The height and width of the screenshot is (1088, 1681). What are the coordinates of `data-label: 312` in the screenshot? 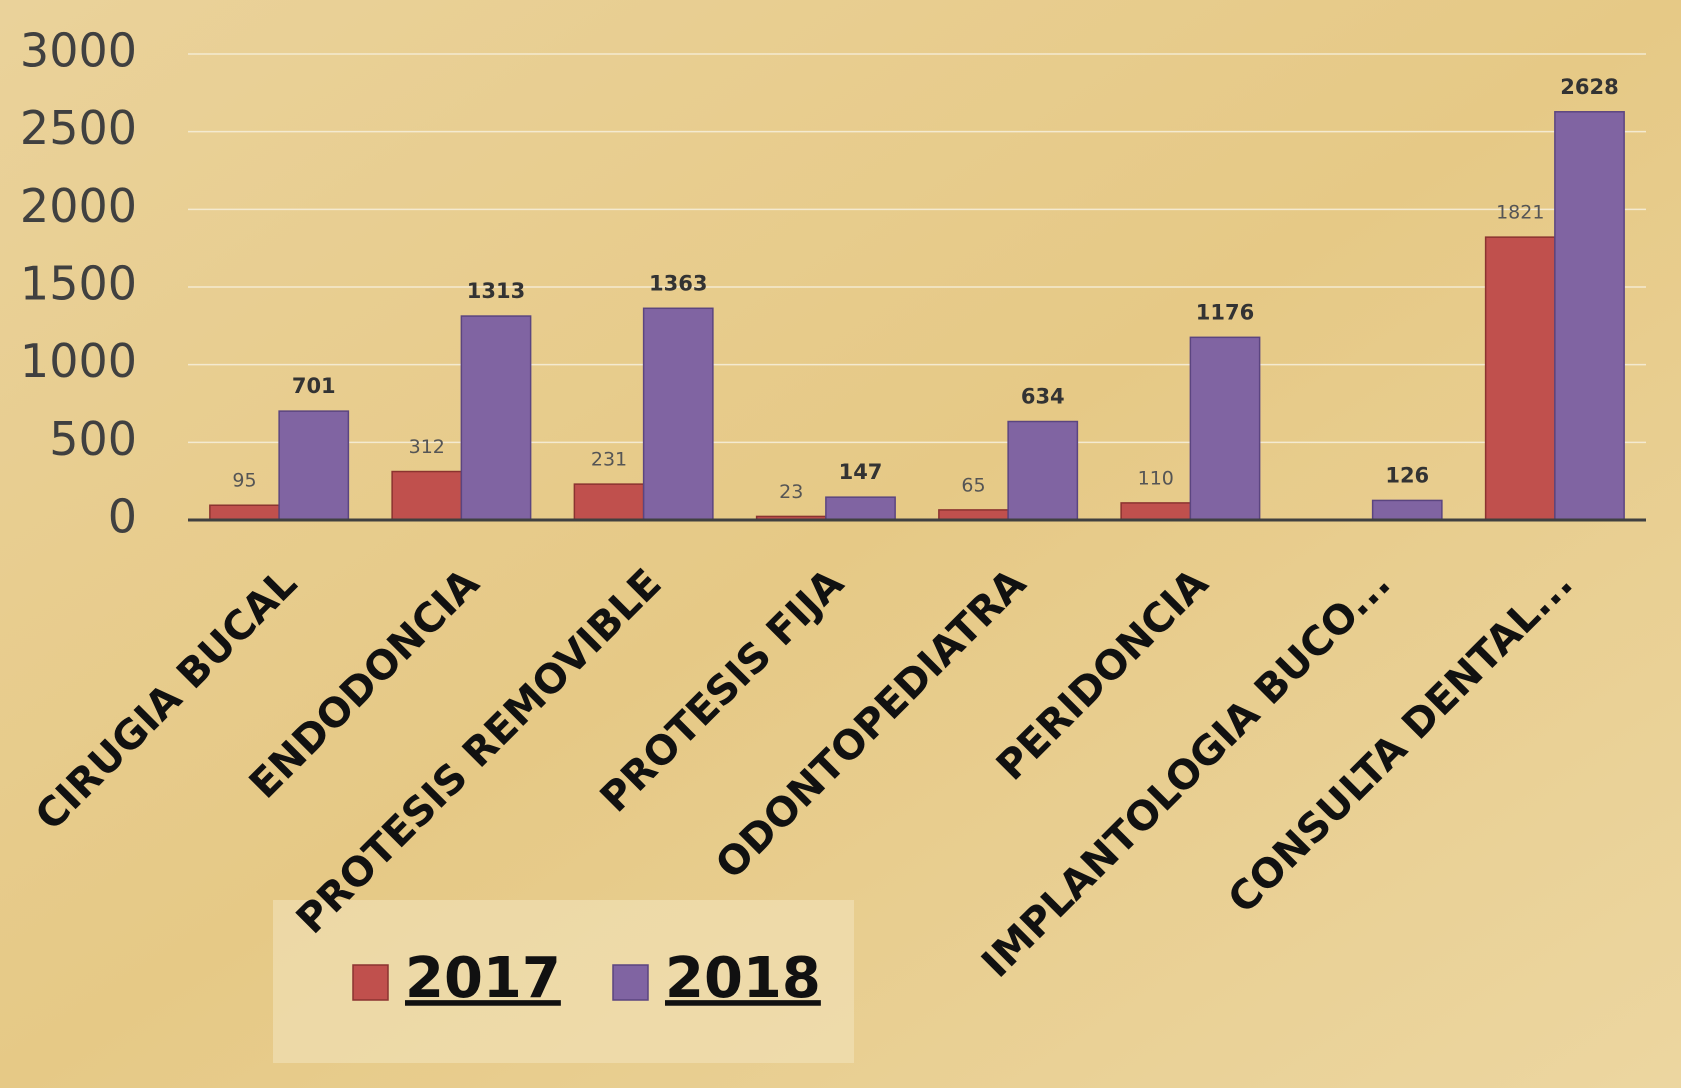 It's located at (427, 447).